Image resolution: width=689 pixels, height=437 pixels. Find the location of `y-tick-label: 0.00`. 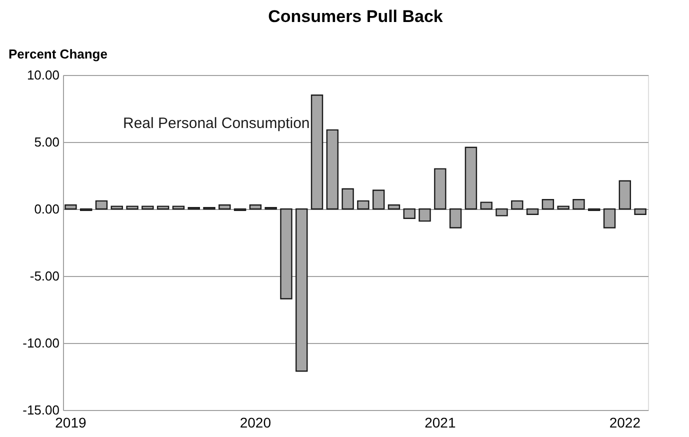

y-tick-label: 0.00 is located at coordinates (47, 209).